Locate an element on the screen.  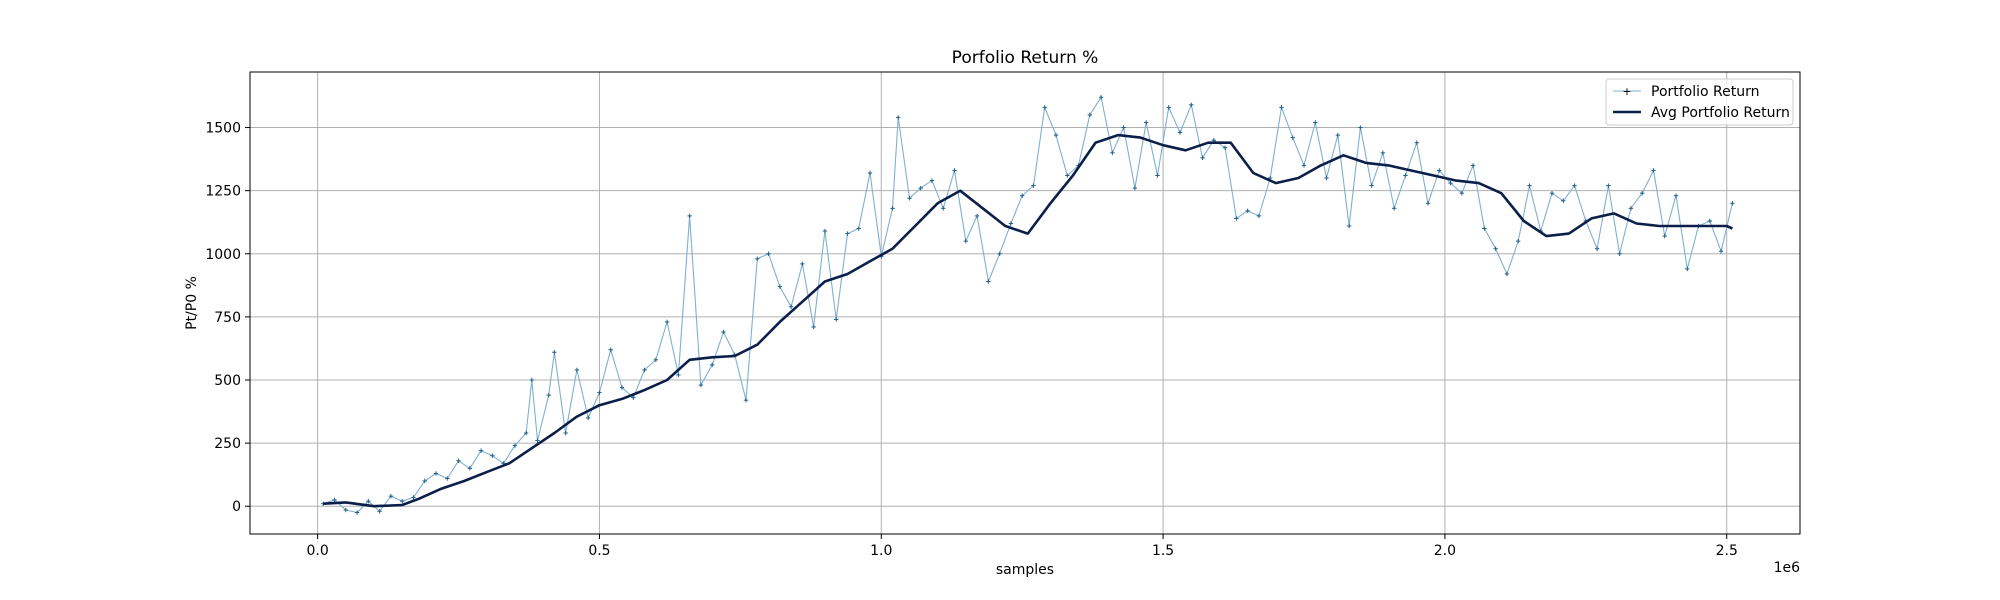
y-tick-label: 1500 is located at coordinates (223, 129).